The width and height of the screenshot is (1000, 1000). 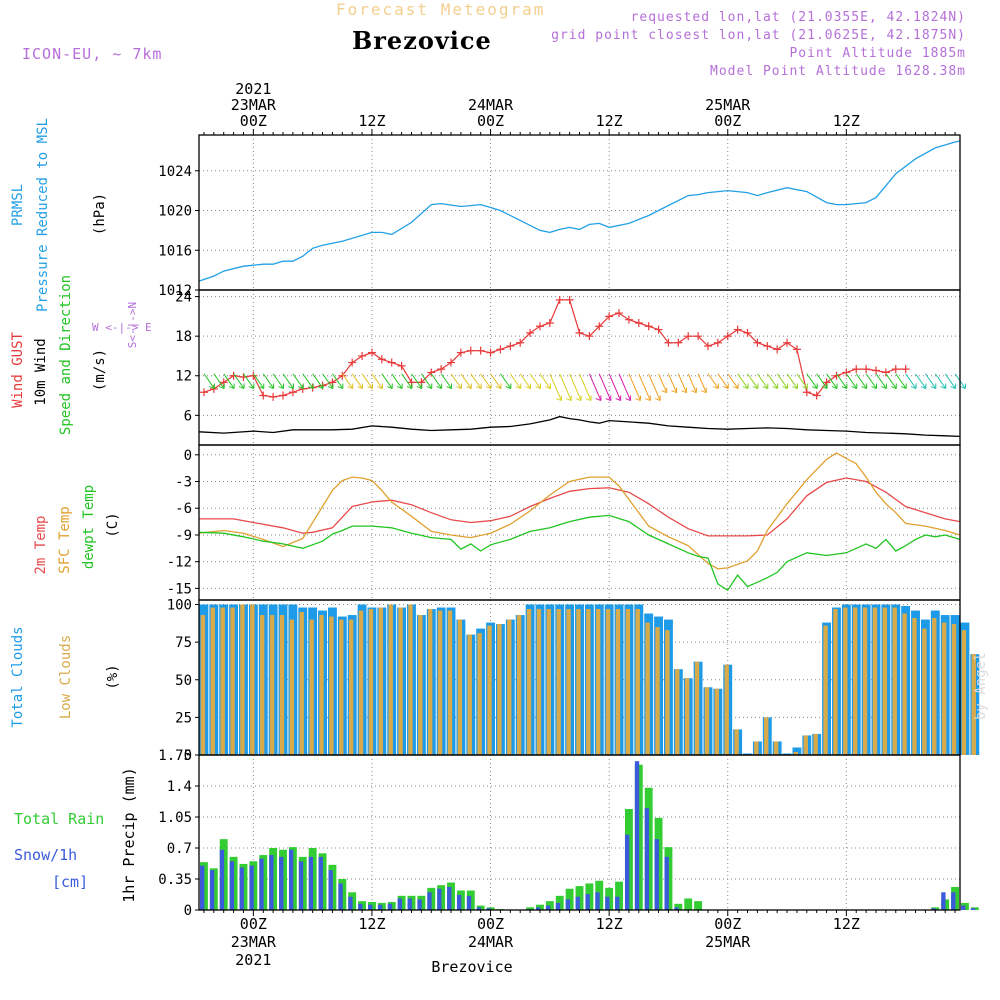 What do you see at coordinates (579, 553) in the screenshot?
I see `temp-dewpt-line` at bounding box center [579, 553].